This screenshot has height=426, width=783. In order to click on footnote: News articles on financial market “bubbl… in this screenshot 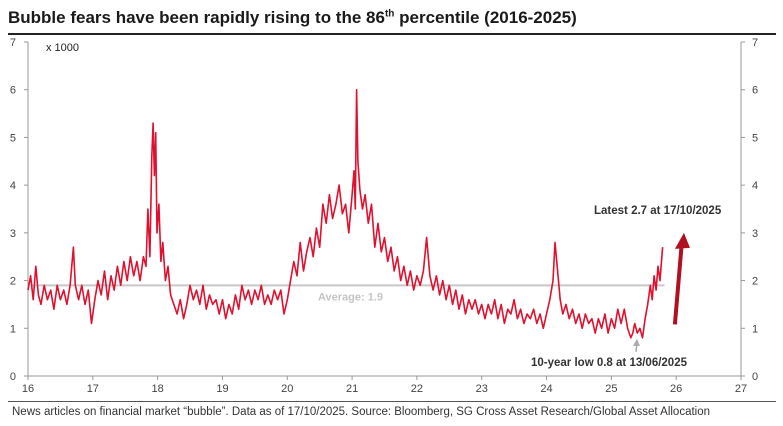, I will do `click(361, 412)`.